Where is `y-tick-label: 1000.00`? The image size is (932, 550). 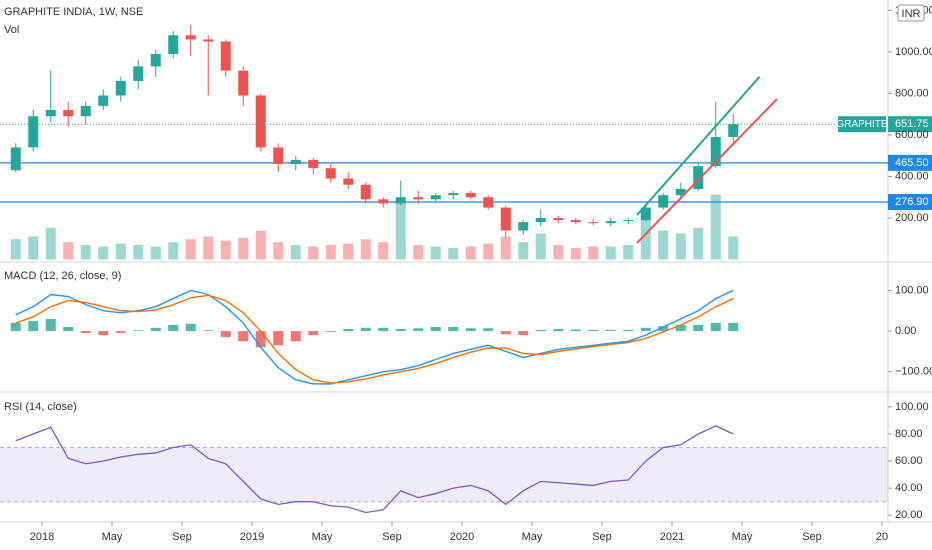
y-tick-label: 1000.00 is located at coordinates (913, 52).